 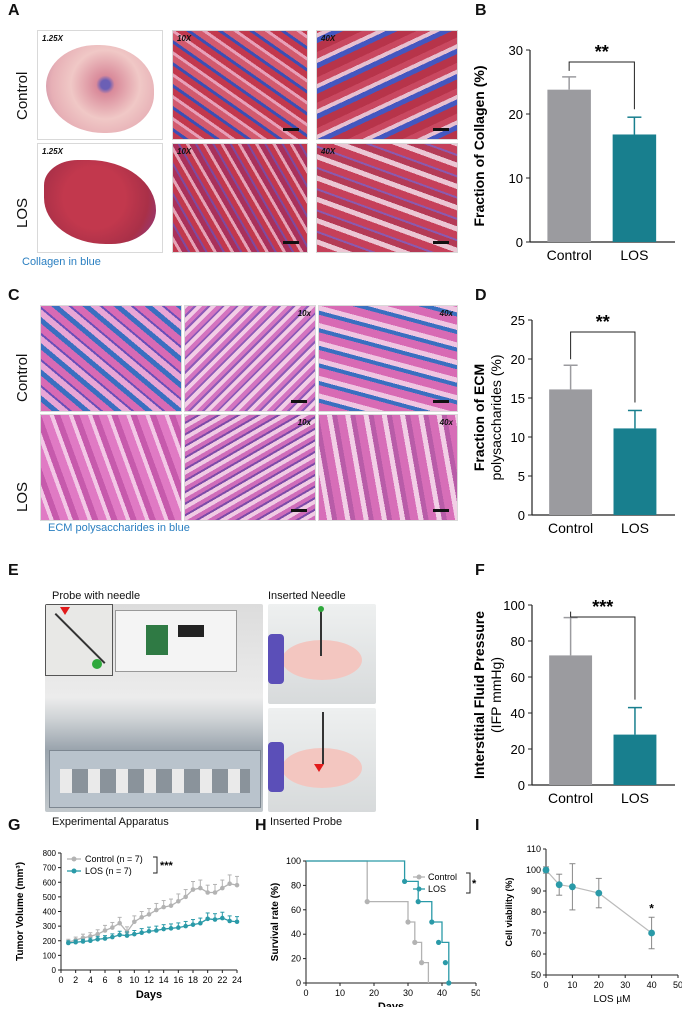 I want to click on legend-label: LOS (n = 7), so click(x=108, y=871).